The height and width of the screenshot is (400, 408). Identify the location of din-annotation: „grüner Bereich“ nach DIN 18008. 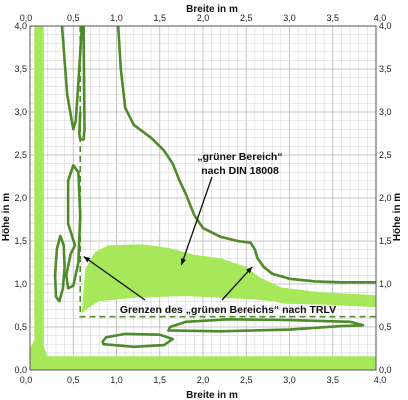
(239, 164).